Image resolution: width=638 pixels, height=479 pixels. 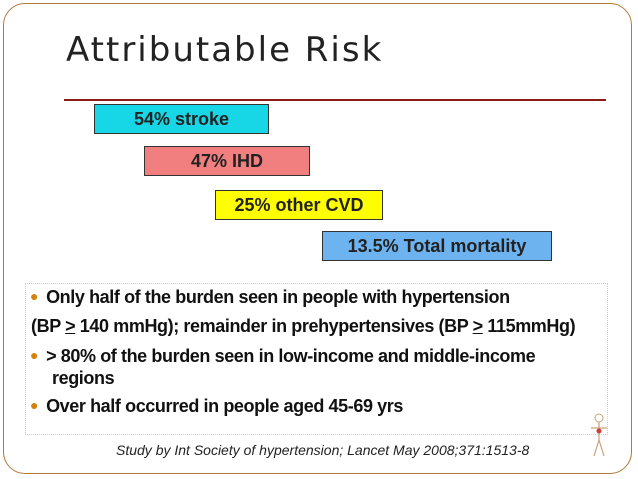 I want to click on bar-other-cvd: 25% other CVD, so click(x=299, y=205).